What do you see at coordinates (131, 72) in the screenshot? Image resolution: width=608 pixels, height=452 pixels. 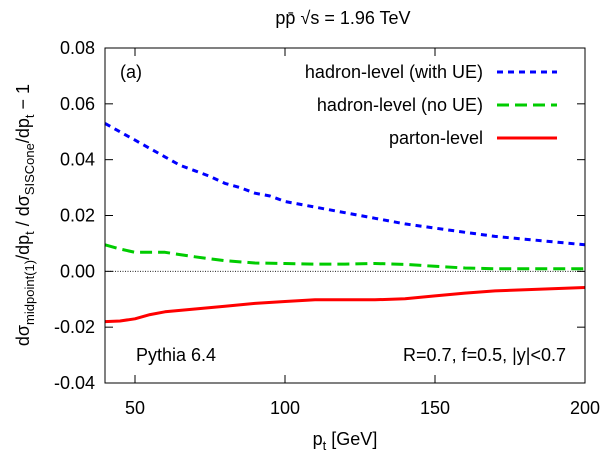 I see `panel-label: (a)` at bounding box center [131, 72].